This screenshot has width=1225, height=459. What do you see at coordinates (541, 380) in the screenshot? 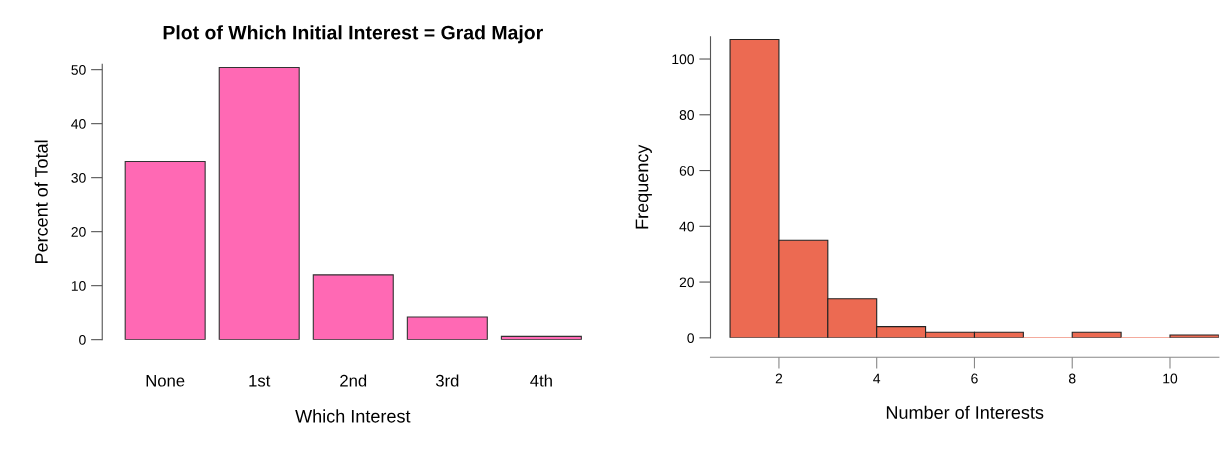
I see `x-tick-label: 4th` at bounding box center [541, 380].